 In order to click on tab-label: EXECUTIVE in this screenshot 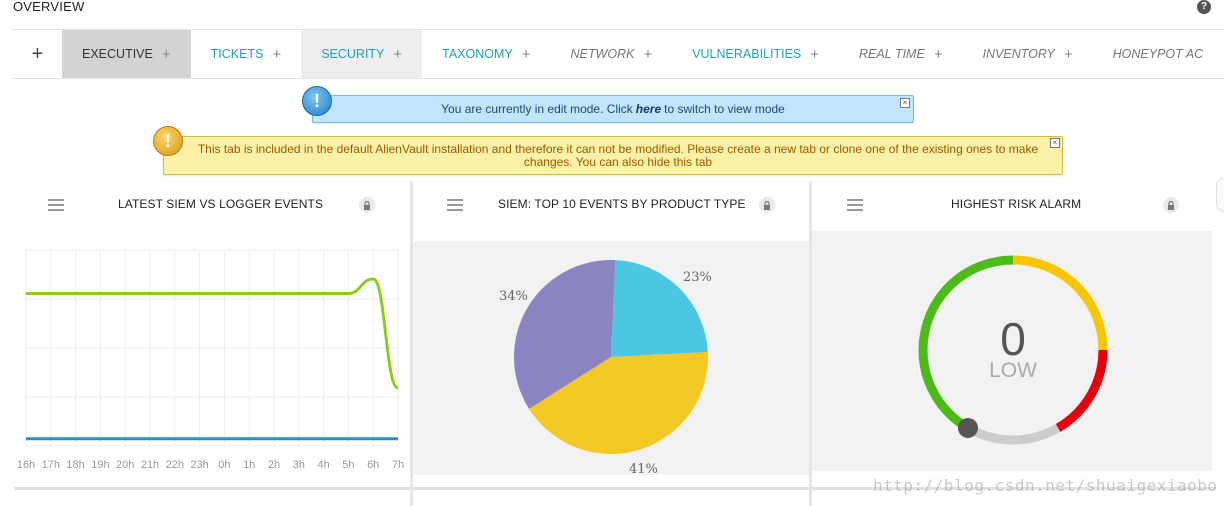, I will do `click(117, 54)`.